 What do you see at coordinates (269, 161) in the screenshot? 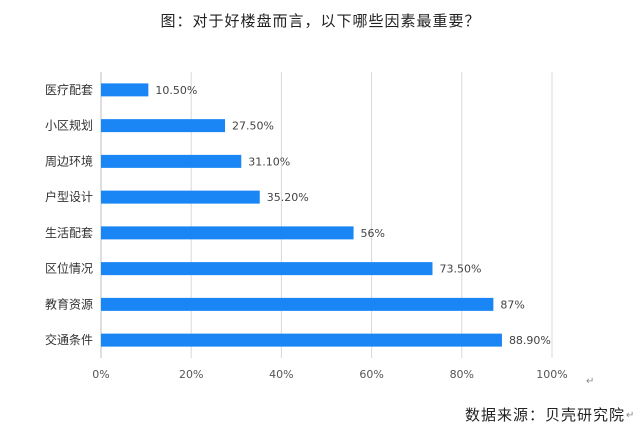
I see `value-label: 31.10%` at bounding box center [269, 161].